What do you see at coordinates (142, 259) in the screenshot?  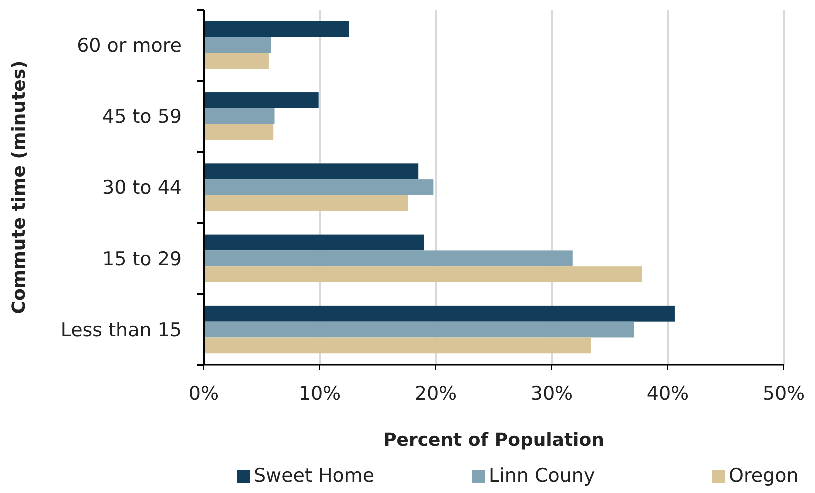 I see `y-tick-label: 15 to 29` at bounding box center [142, 259].